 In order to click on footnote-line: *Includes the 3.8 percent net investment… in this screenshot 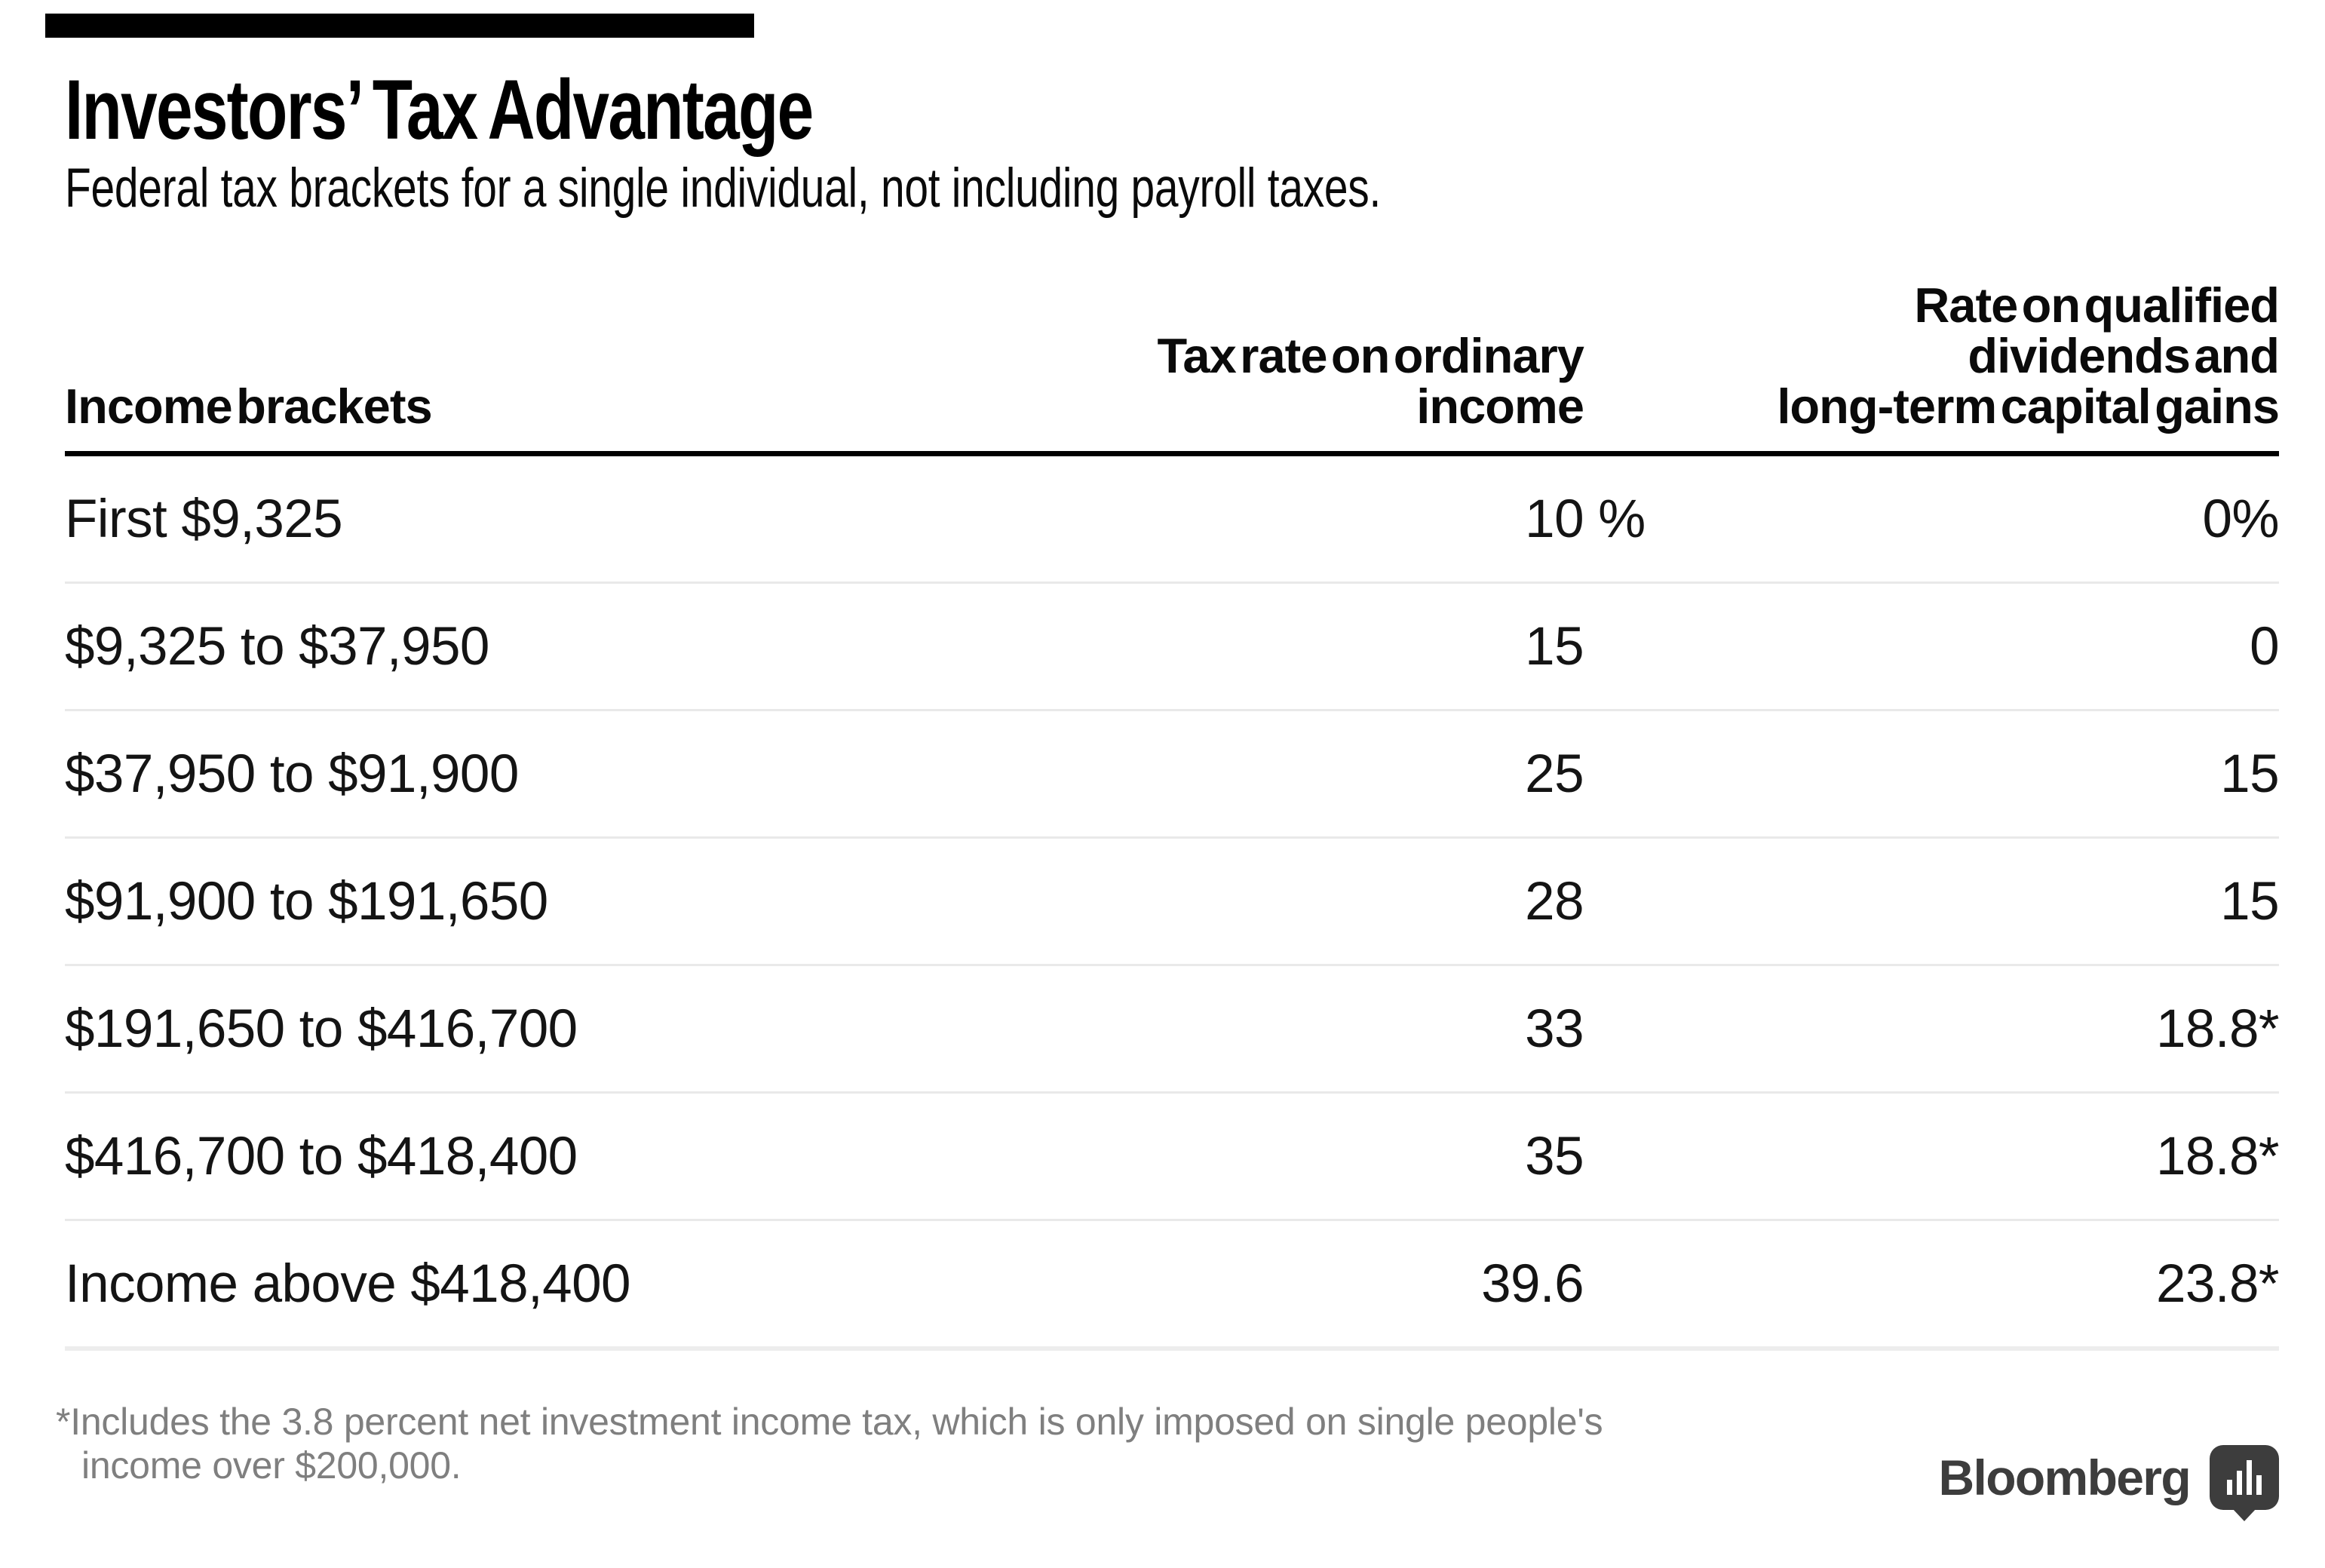, I will do `click(829, 1422)`.